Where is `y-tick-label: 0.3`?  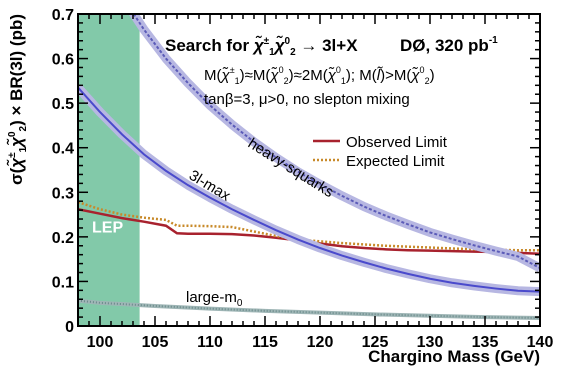
y-tick-label: 0.3 is located at coordinates (63, 193).